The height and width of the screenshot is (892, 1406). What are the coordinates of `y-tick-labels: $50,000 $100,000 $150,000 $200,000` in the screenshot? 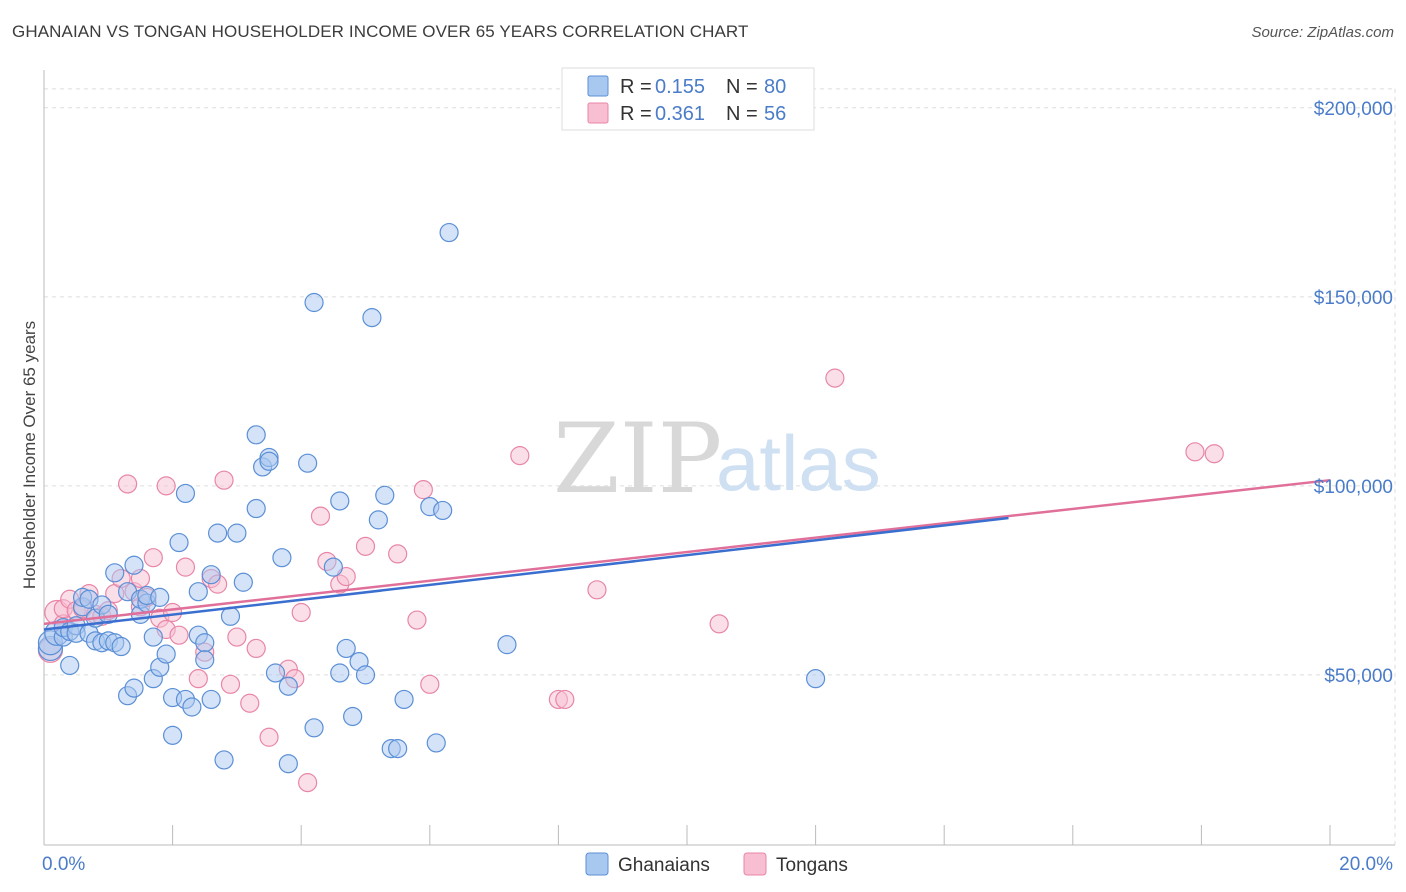 It's located at (1353, 393).